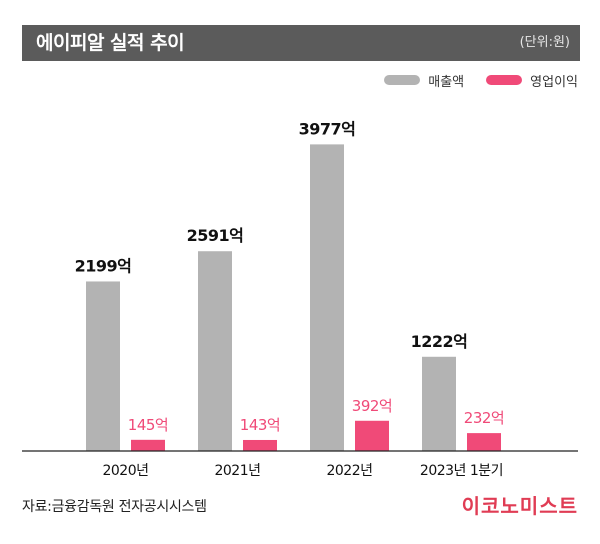 The height and width of the screenshot is (544, 600). Describe the element at coordinates (484, 418) in the screenshot. I see `data-label-profit-3: 232억` at that location.